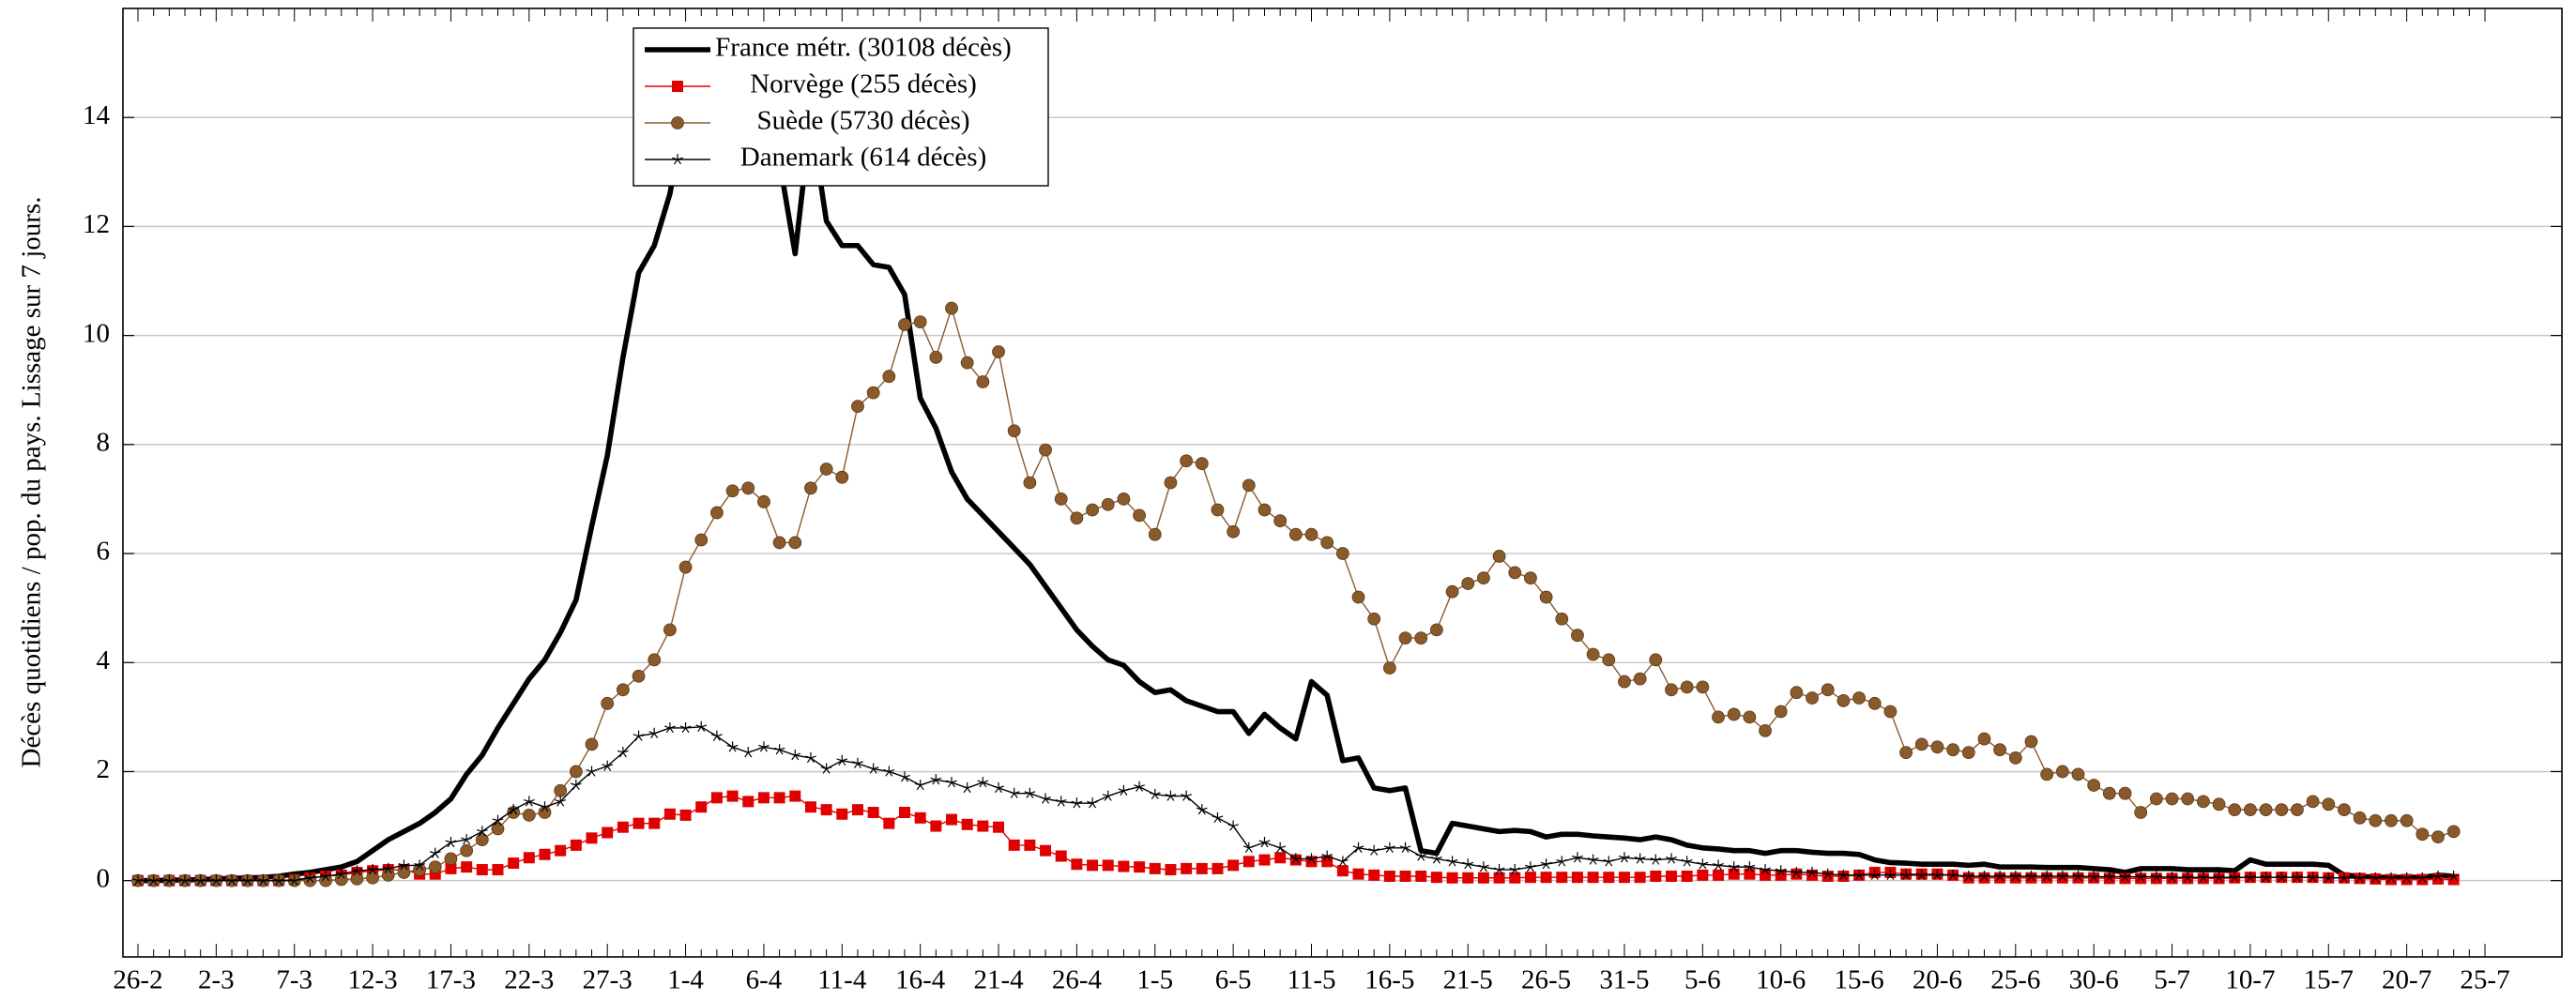 The height and width of the screenshot is (1001, 2576). Describe the element at coordinates (1624, 980) in the screenshot. I see `x-tick-label: 31-5` at that location.